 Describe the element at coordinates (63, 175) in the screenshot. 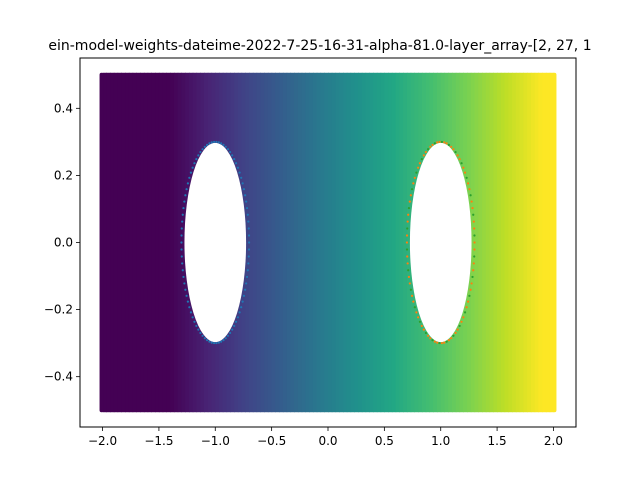

I see `y-tick-label: 0.2` at that location.